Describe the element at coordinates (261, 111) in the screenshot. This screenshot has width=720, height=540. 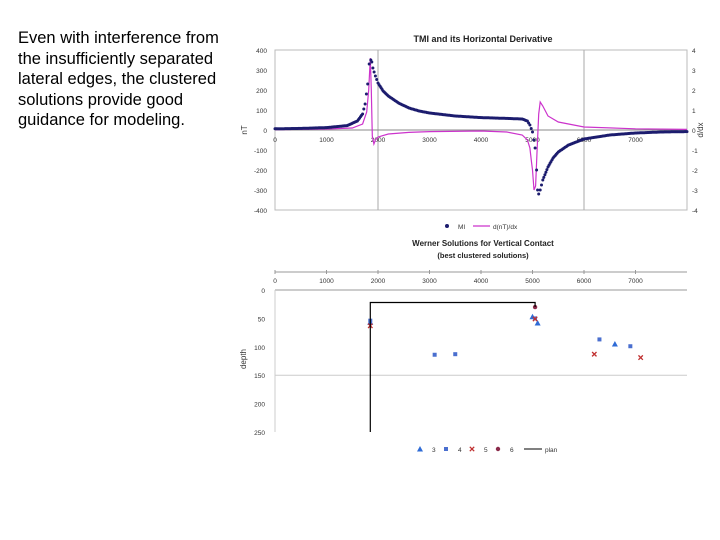
I see `chart1-y-tick: 100` at that location.